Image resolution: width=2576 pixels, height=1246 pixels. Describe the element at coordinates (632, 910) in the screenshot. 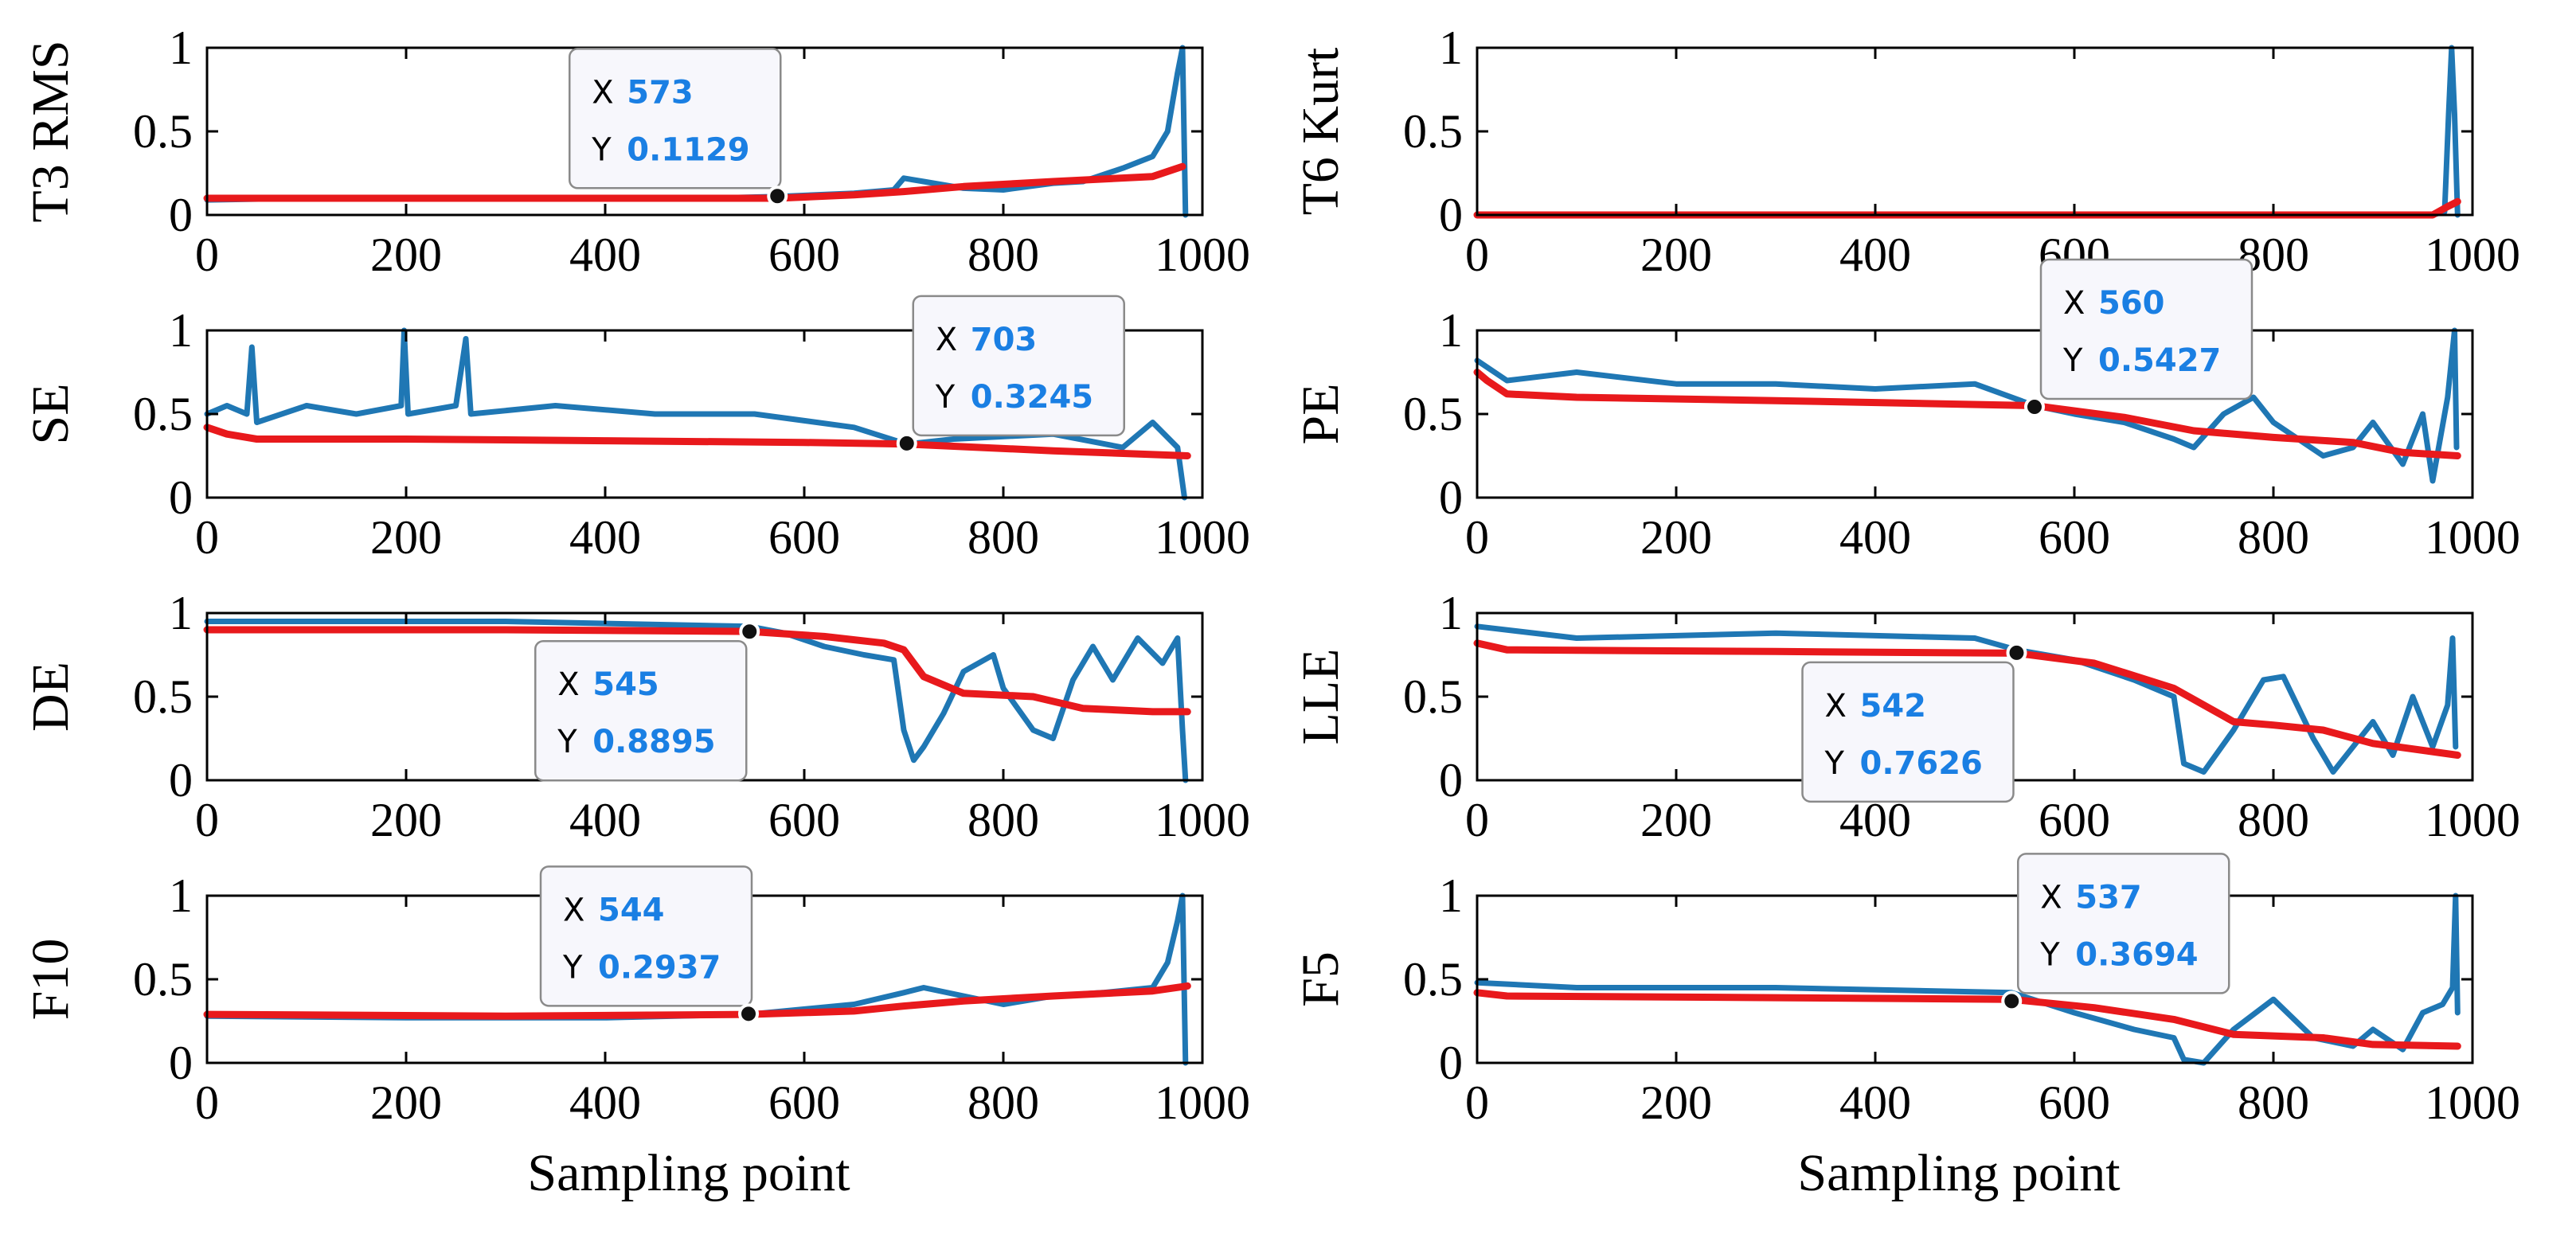

I see `datatip-x-value: 544` at that location.